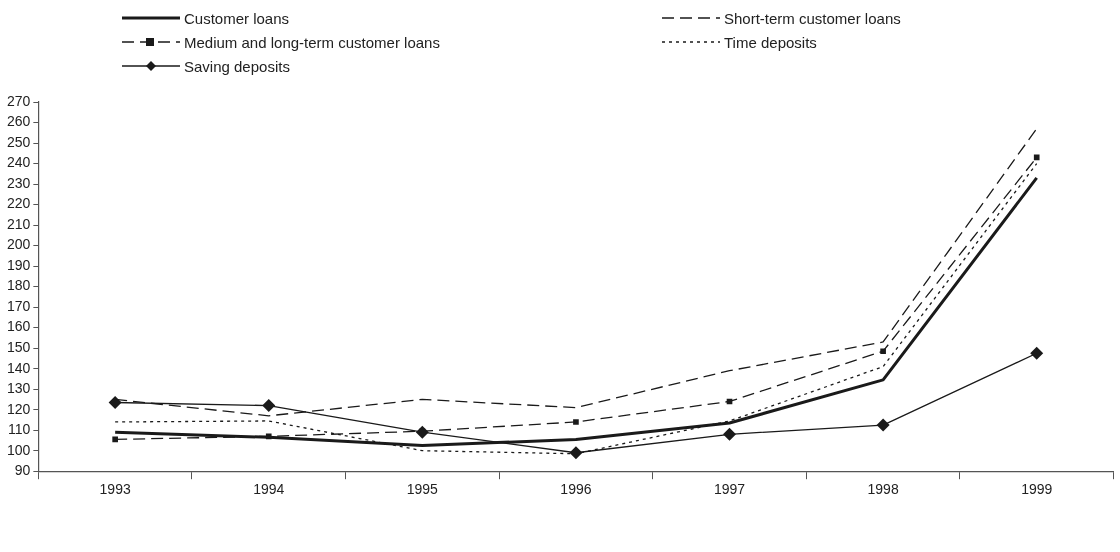 This screenshot has height=552, width=1120. What do you see at coordinates (19, 121) in the screenshot?
I see `y-tick-label: 260` at bounding box center [19, 121].